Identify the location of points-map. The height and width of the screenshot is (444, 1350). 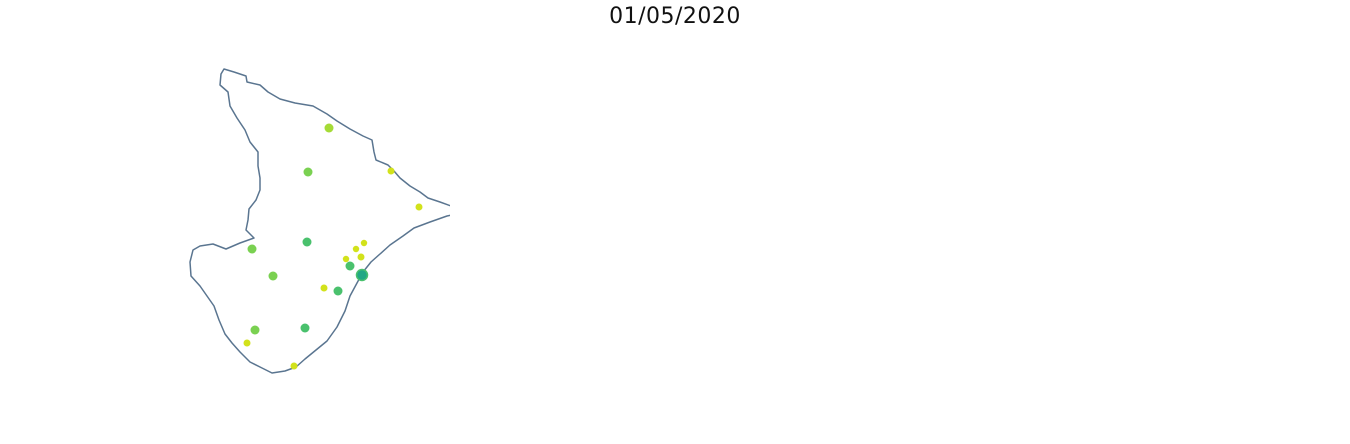
(319, 221).